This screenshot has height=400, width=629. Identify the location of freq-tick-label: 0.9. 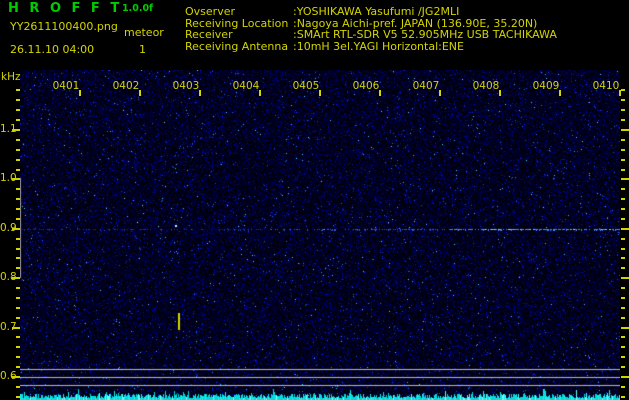
(8, 228).